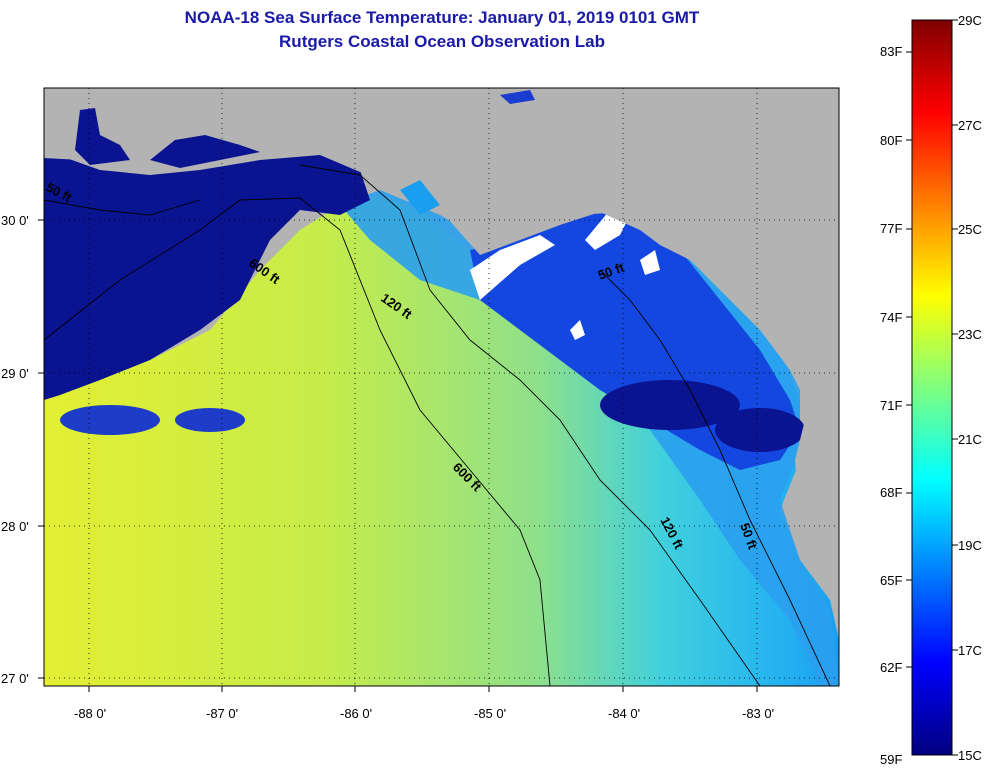 This screenshot has height=770, width=992. Describe the element at coordinates (517, 97) in the screenshot. I see `lake-north` at that location.